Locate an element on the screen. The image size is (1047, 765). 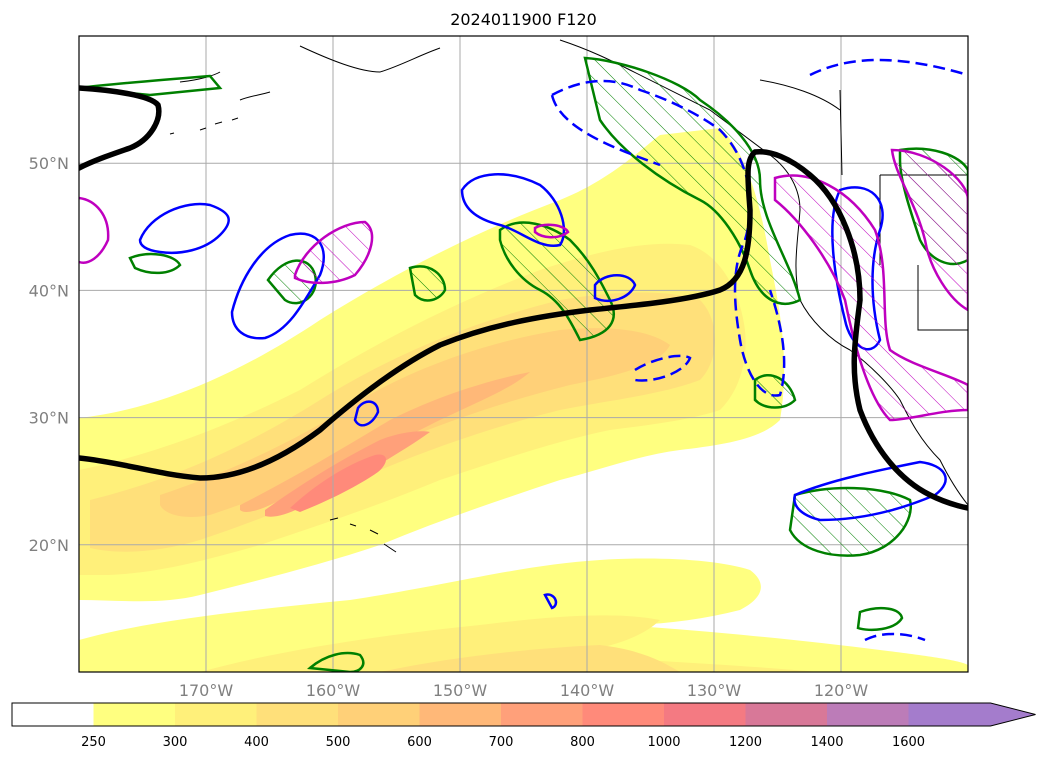
colorbar-tick-label: 1200 is located at coordinates (745, 742).